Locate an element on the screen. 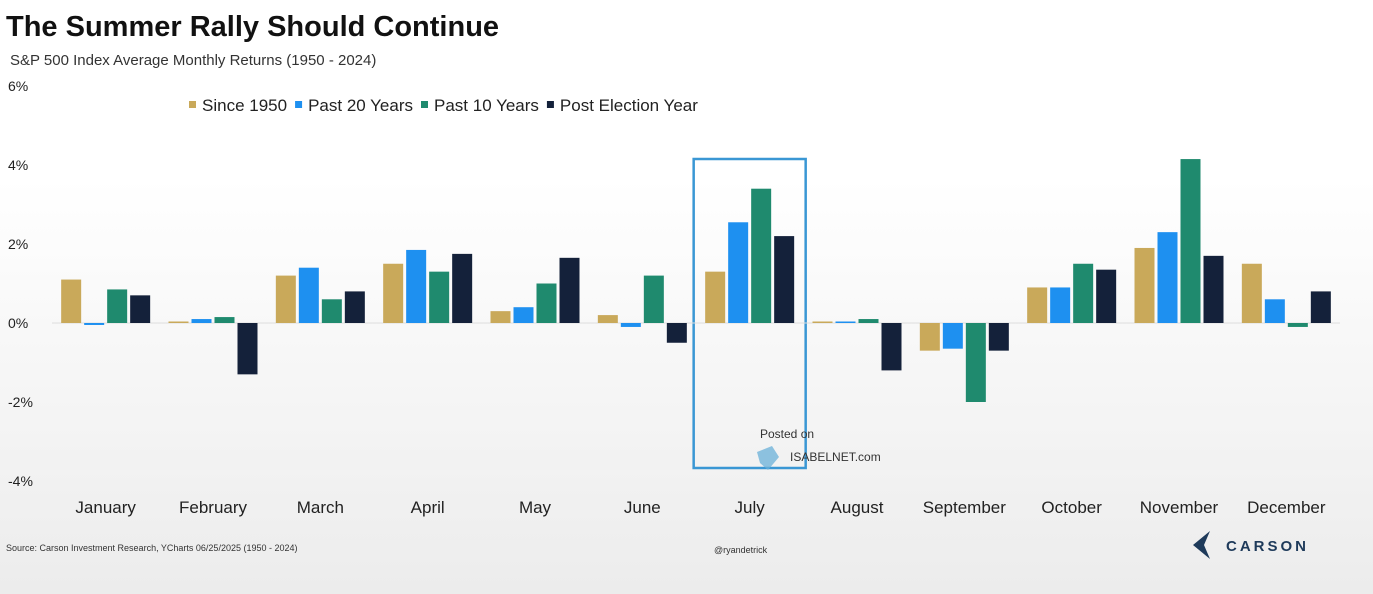  y-tick-label: 6% is located at coordinates (18, 86).